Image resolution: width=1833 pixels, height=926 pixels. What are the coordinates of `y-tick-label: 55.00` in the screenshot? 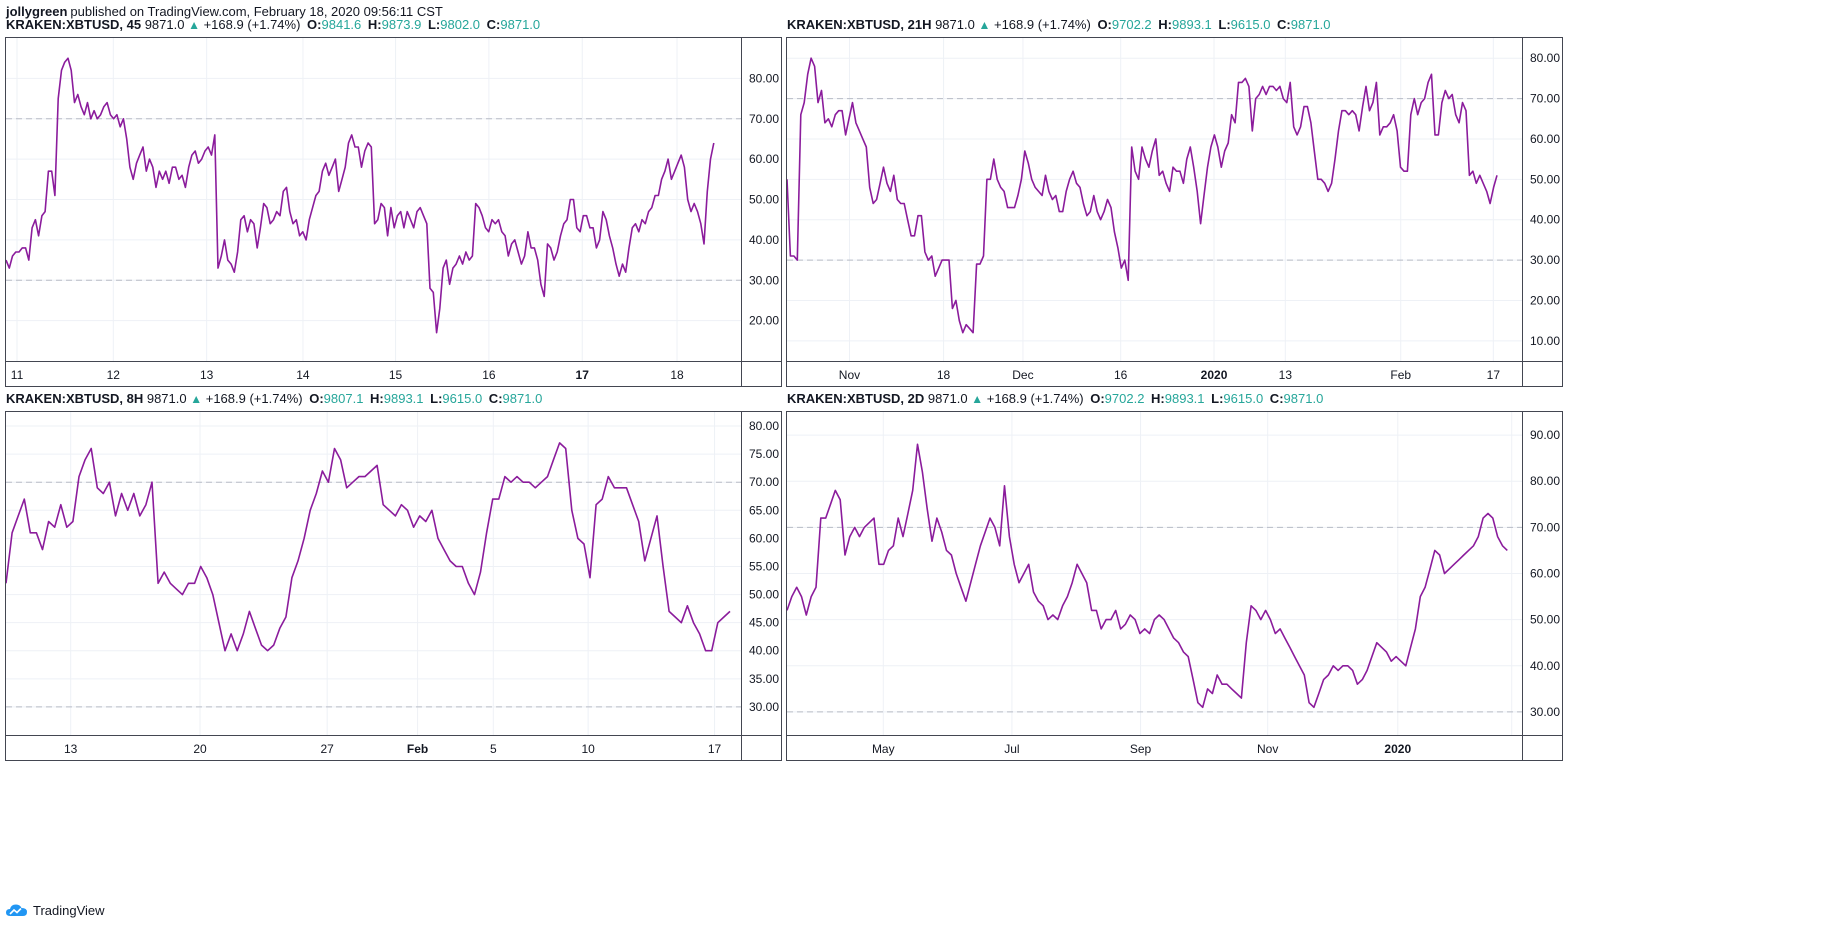 It's located at (764, 566).